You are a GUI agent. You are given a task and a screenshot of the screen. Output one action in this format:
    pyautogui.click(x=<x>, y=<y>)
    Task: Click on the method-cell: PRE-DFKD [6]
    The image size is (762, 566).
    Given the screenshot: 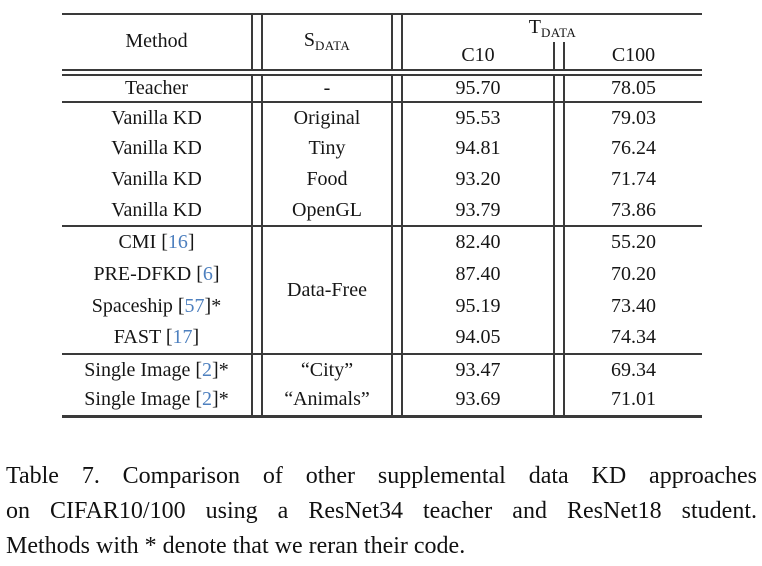 What is the action you would take?
    pyautogui.click(x=156, y=273)
    